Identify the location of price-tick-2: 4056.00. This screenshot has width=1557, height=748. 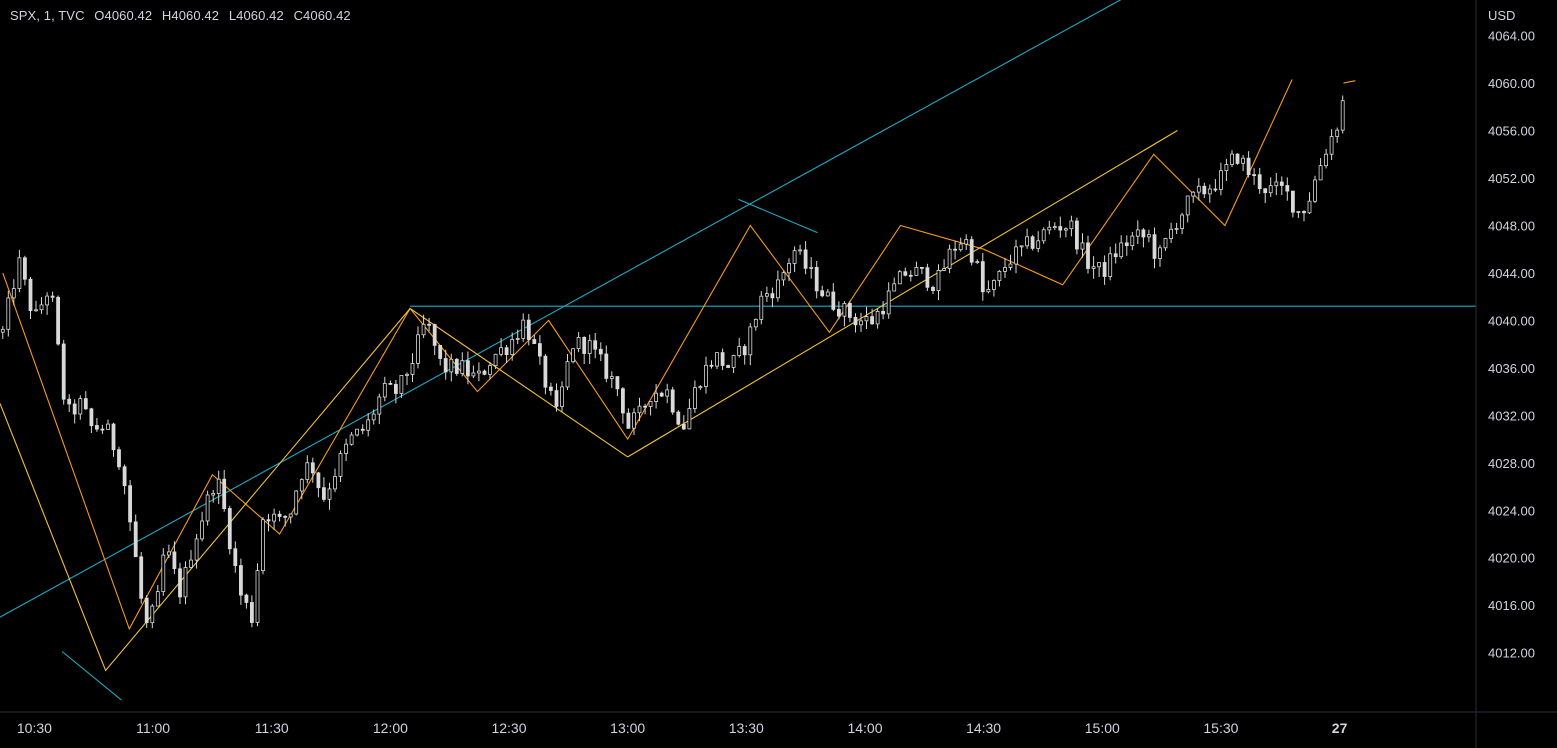
(1511, 131).